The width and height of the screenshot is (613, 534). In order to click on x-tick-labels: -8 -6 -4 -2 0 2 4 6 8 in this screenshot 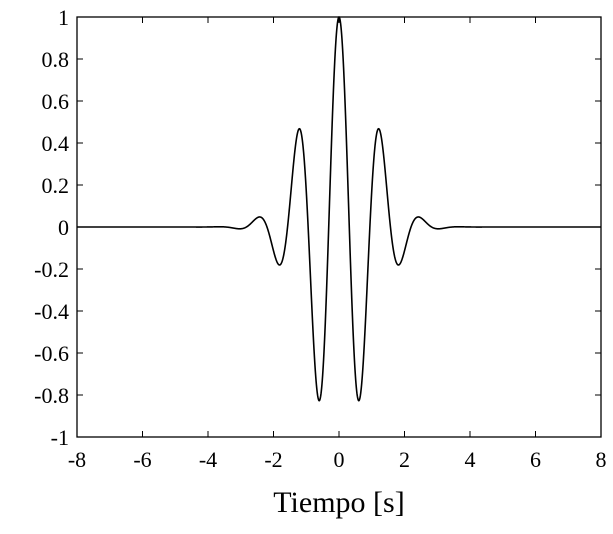, I will do `click(337, 459)`.